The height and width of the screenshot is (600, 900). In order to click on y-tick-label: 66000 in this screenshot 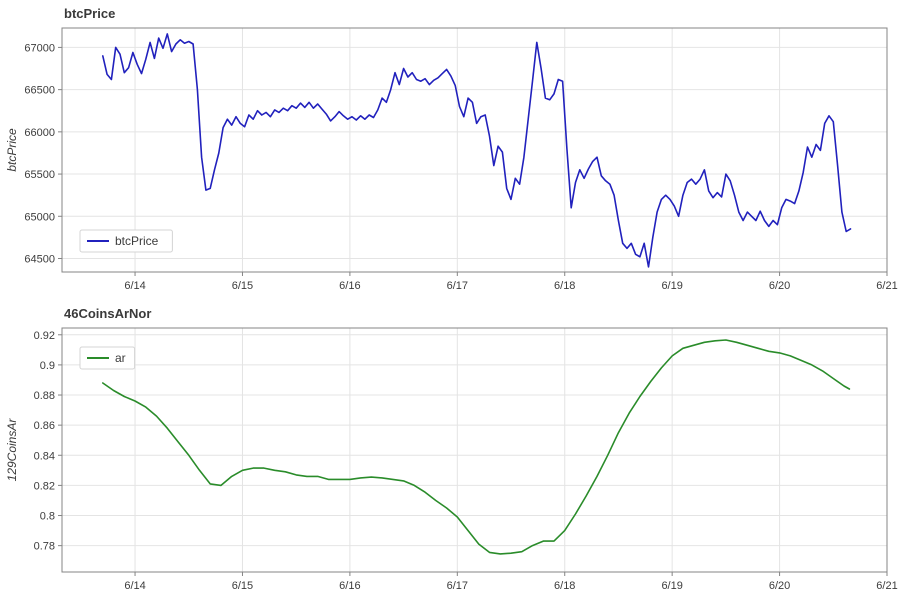, I will do `click(39, 133)`.